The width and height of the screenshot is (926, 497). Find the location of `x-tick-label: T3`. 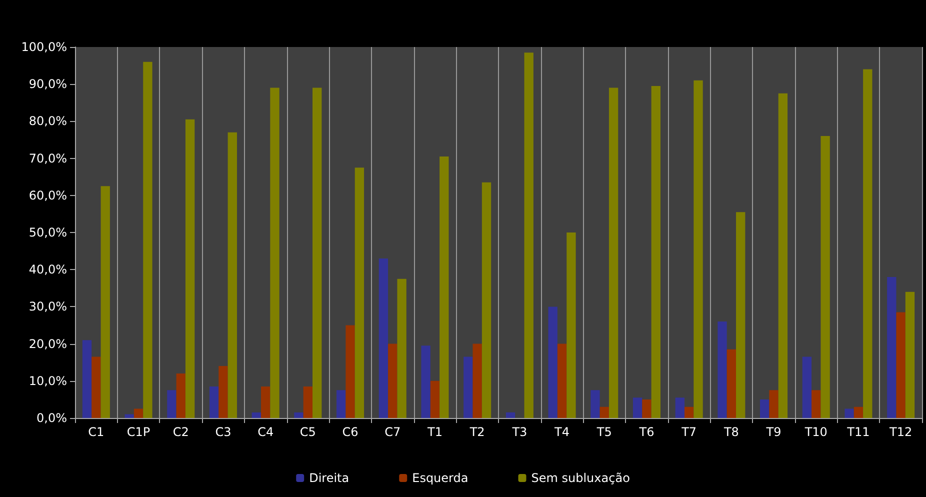

x-tick-label: T3 is located at coordinates (519, 432).